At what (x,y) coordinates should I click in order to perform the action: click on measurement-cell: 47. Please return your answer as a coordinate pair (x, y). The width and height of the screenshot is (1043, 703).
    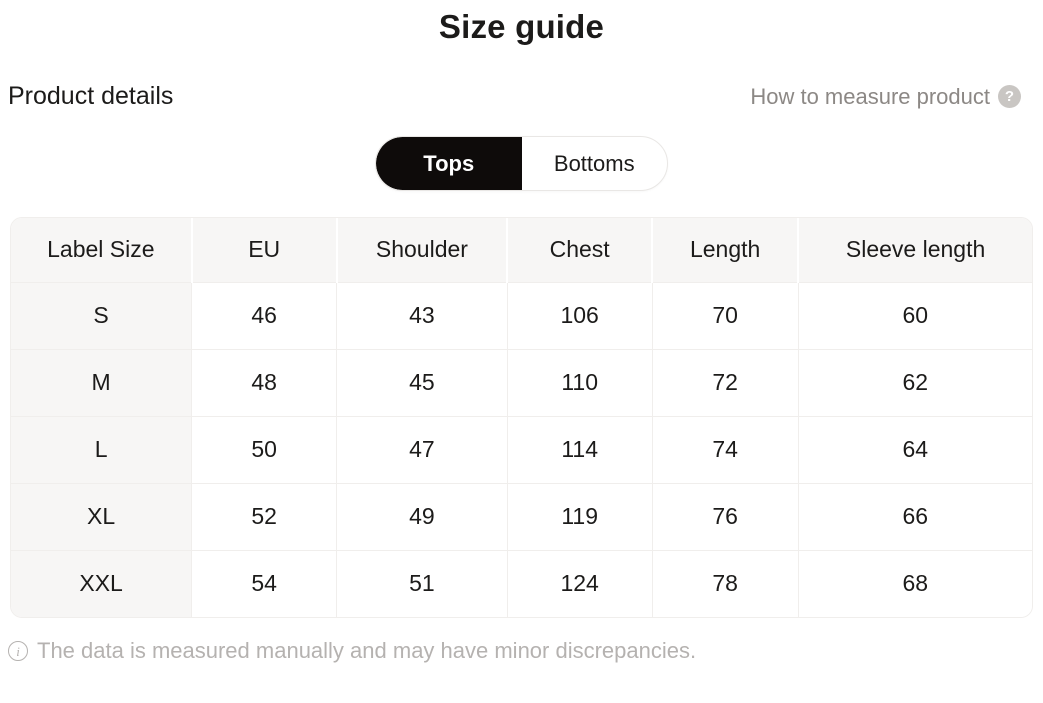
    Looking at the image, I should click on (422, 449).